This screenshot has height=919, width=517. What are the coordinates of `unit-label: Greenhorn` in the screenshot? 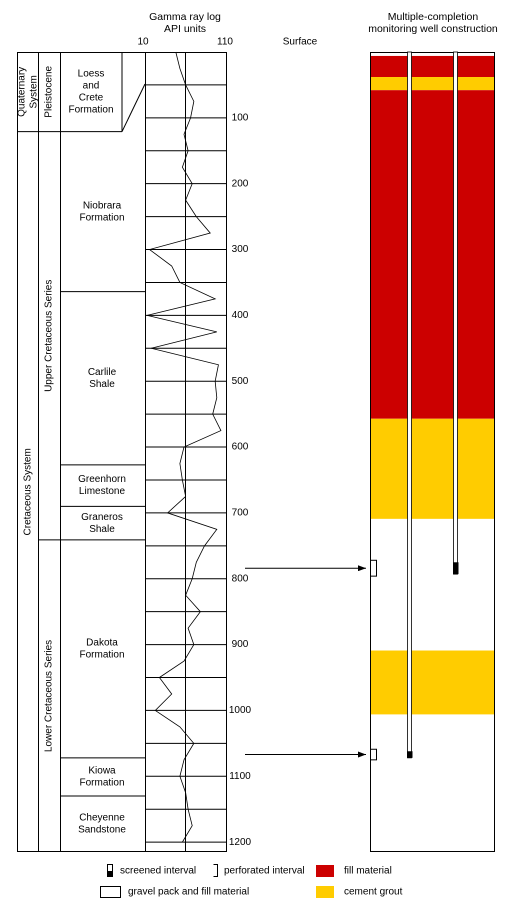 It's located at (102, 479).